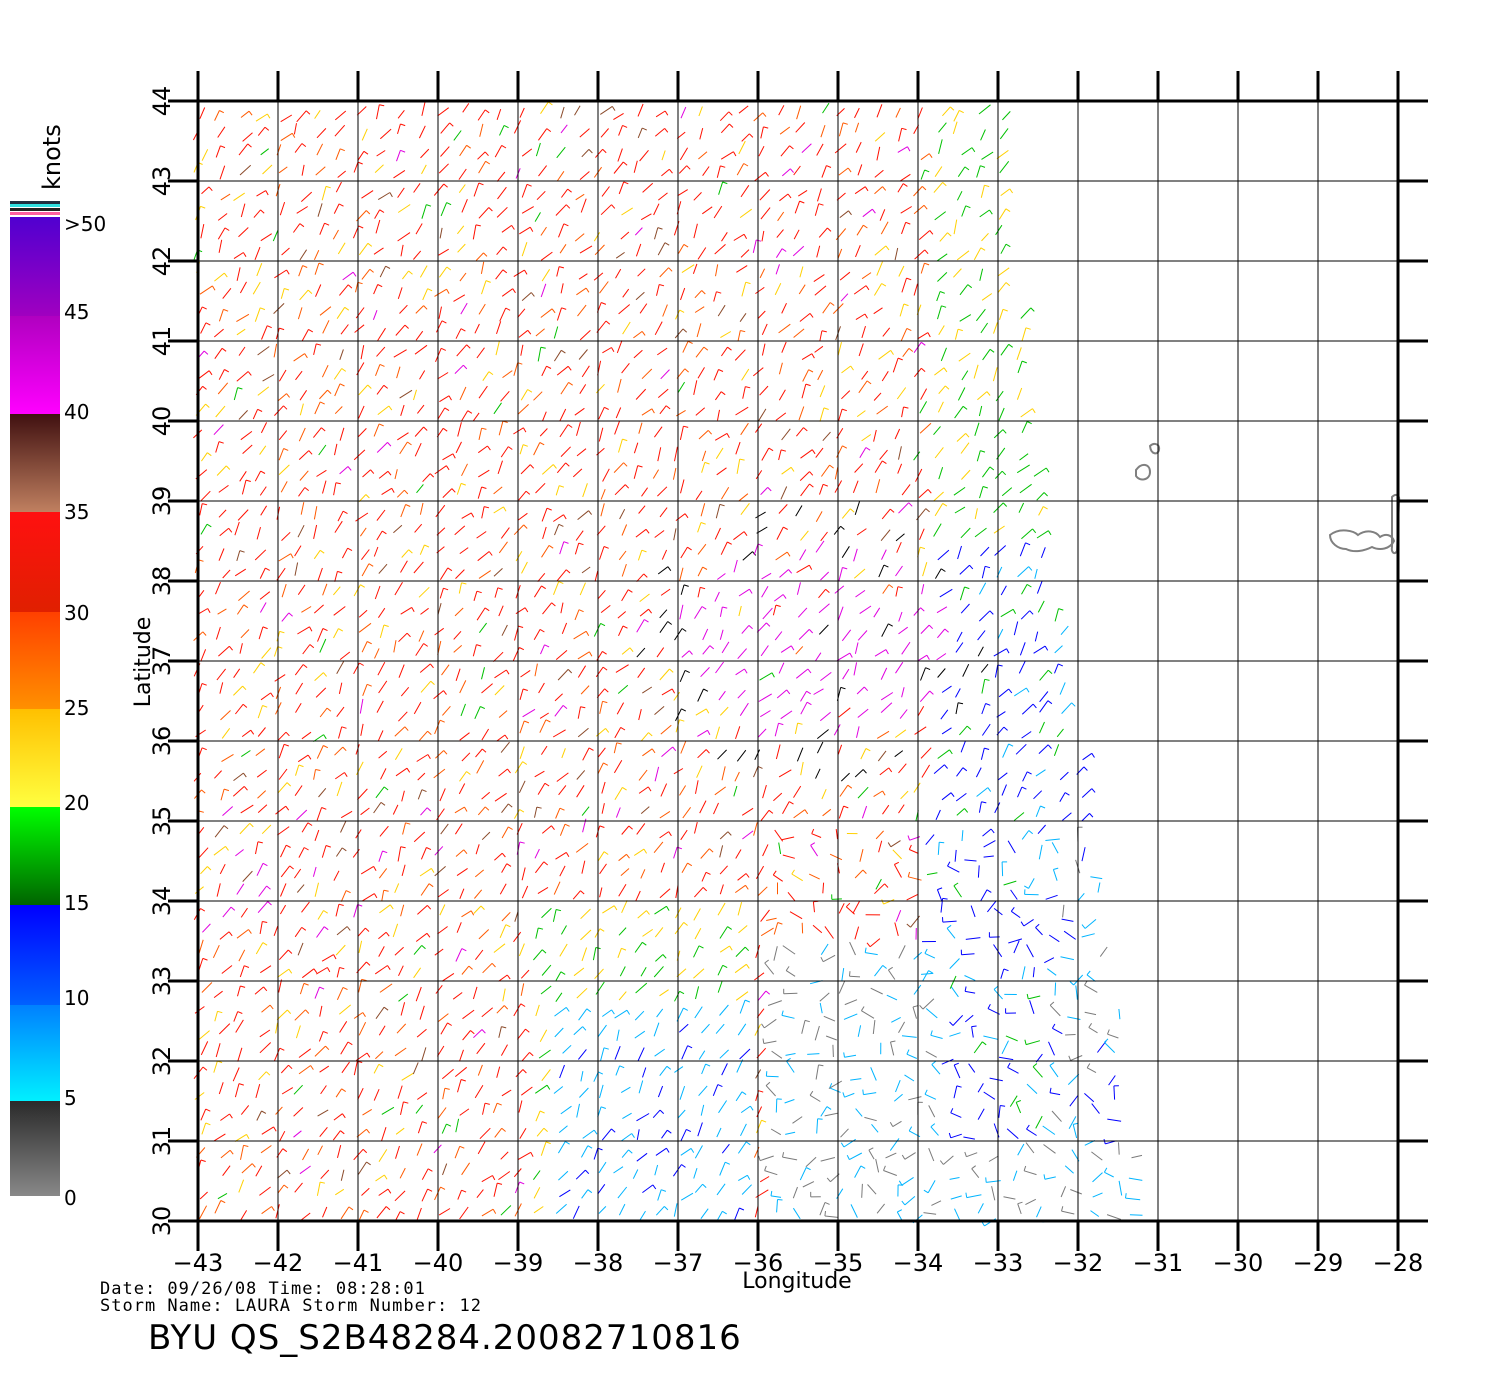 This screenshot has width=1500, height=1400. Describe the element at coordinates (35, 205) in the screenshot. I see `legend-top-stripe` at that location.